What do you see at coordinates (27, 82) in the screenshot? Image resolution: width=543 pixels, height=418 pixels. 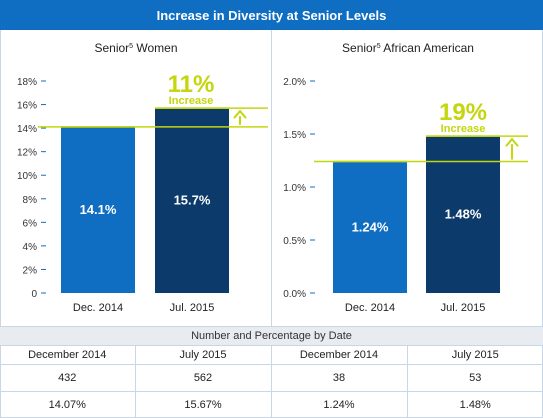 I see `y-tick-label: 18%` at bounding box center [27, 82].